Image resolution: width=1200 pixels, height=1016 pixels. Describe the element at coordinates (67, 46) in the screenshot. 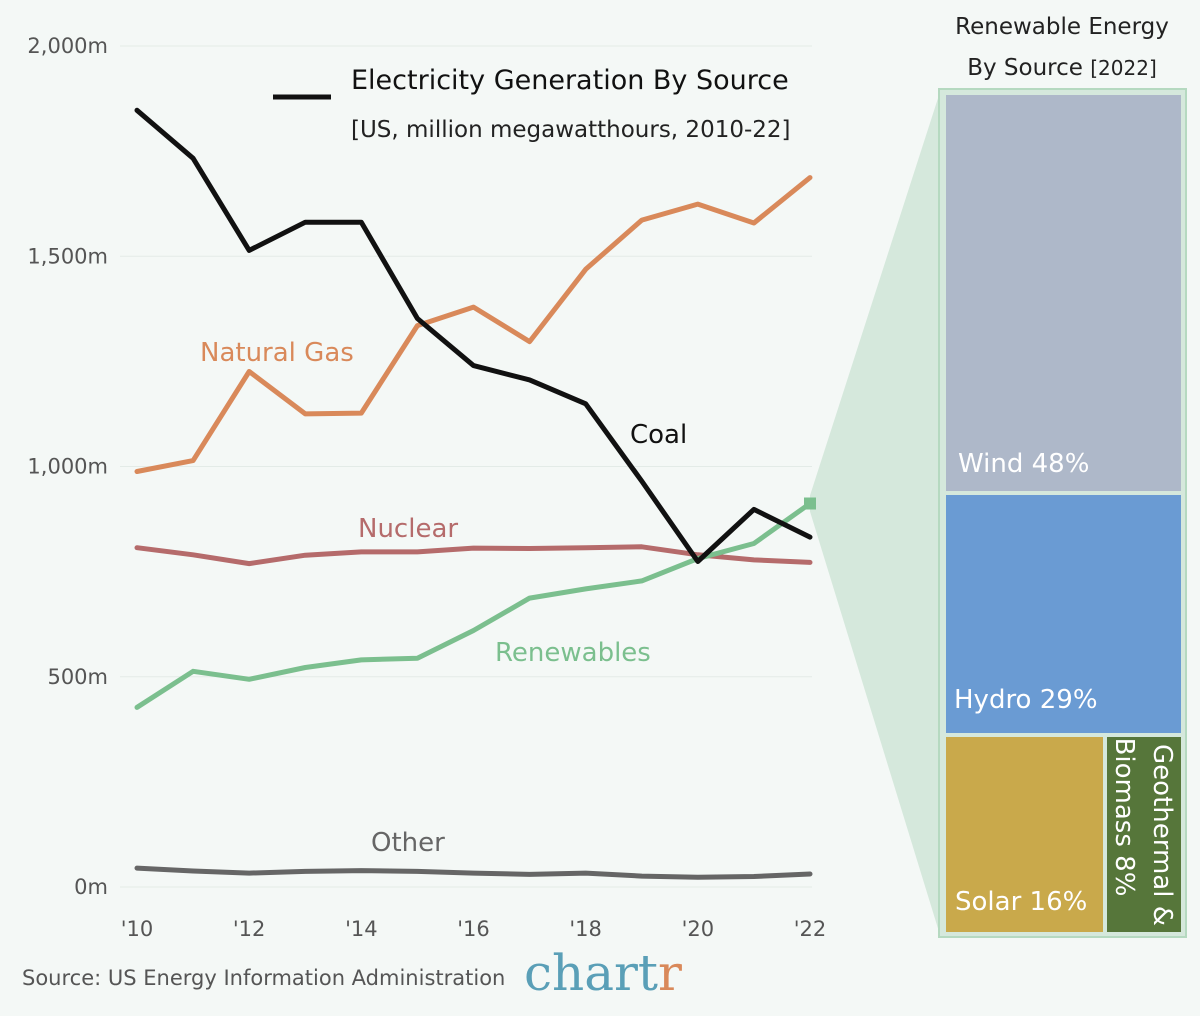

I see `y-tick-label: 2,000m` at that location.